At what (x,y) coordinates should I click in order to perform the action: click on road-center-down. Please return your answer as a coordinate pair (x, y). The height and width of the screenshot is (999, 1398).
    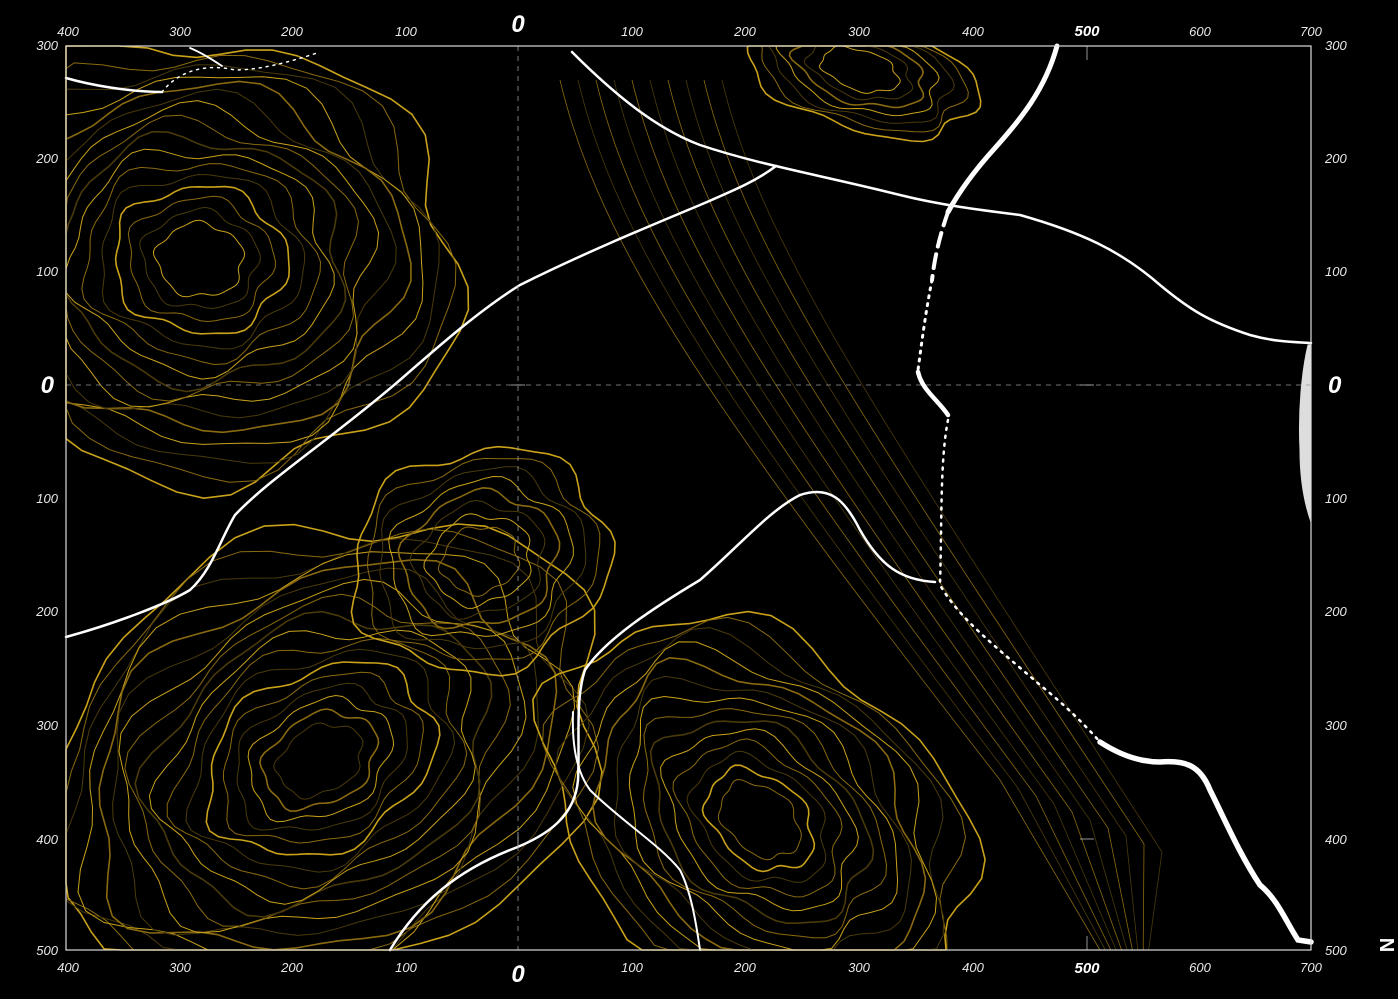
    Looking at the image, I should click on (636, 831).